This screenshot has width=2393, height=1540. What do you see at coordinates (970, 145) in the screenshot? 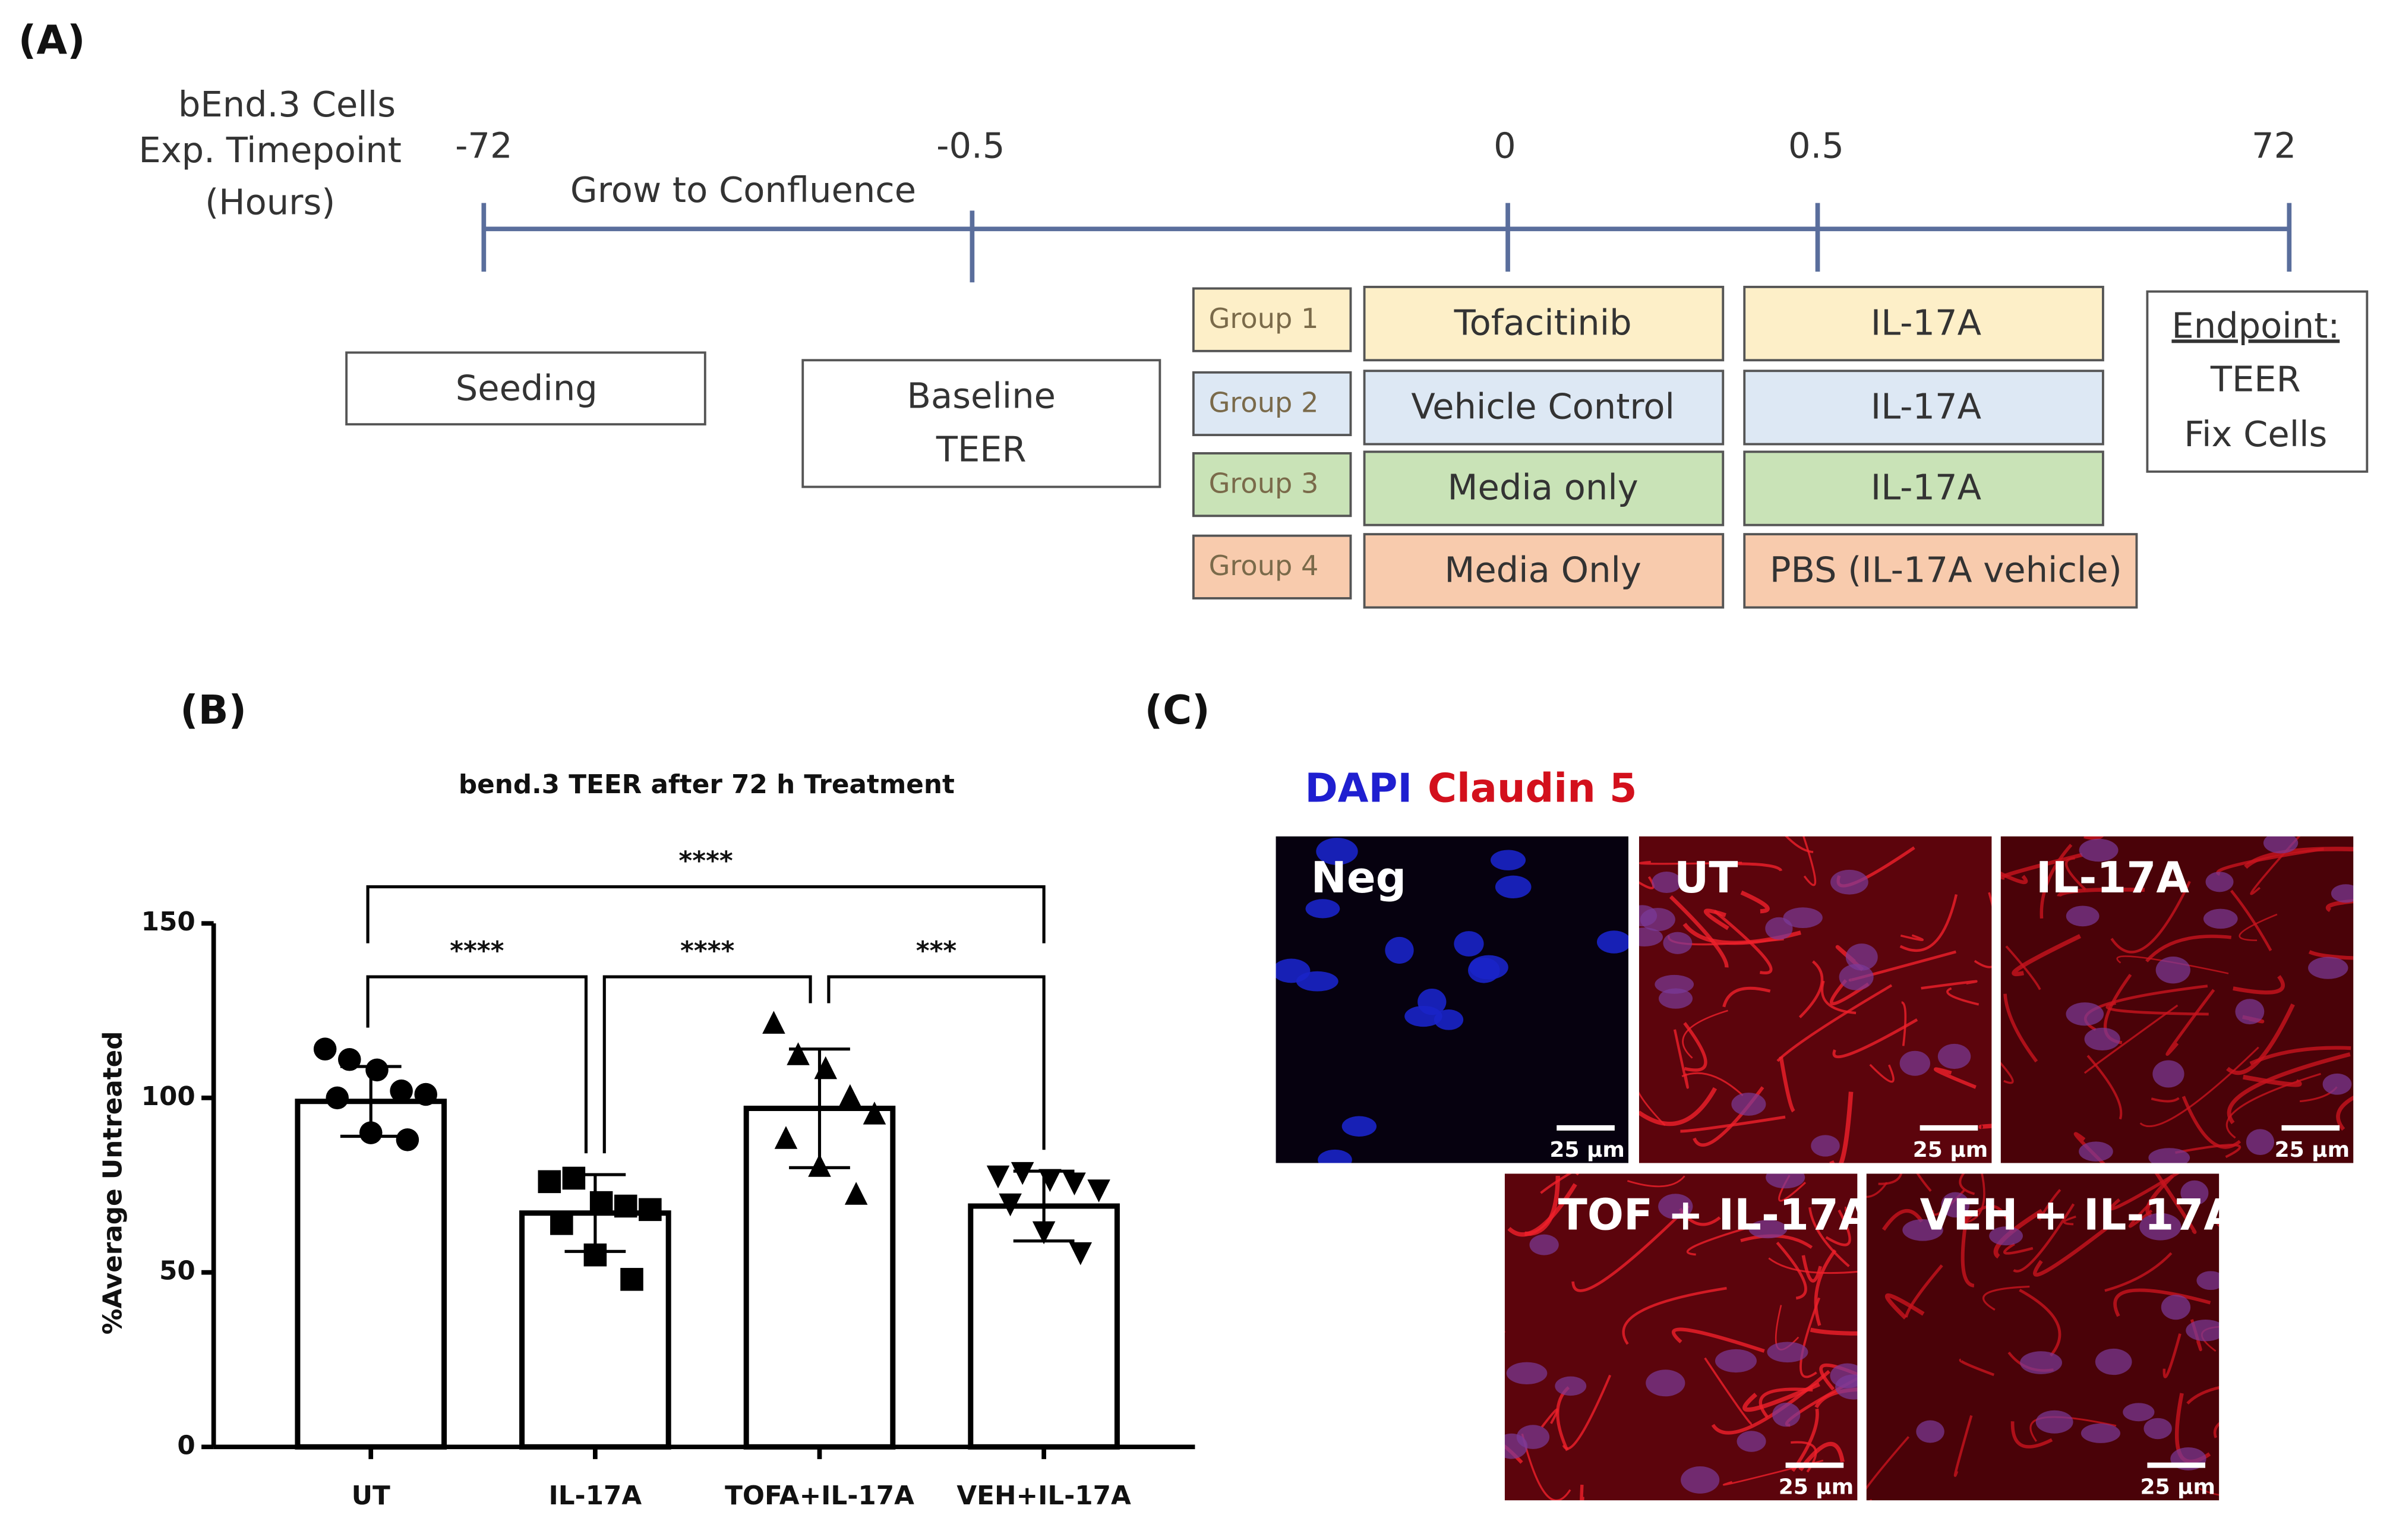
I see `timepoint-label: -0.5` at bounding box center [970, 145].